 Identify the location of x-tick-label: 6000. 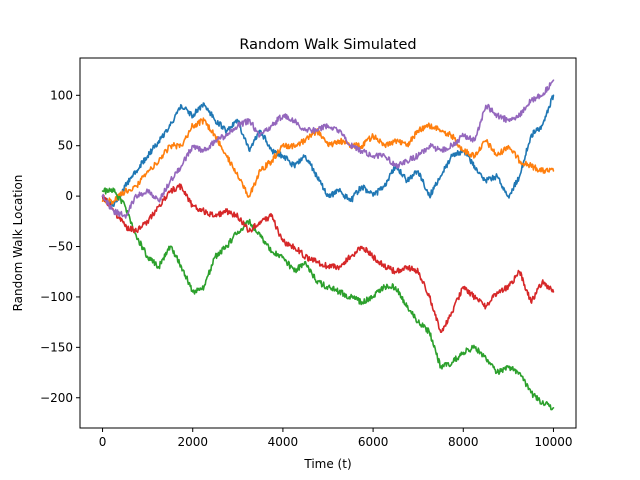
(373, 442).